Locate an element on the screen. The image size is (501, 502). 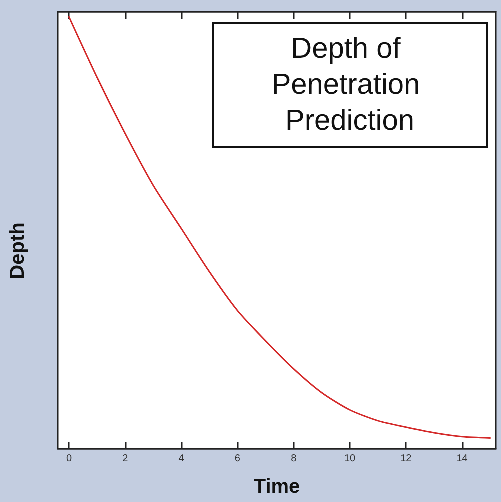
x-axis-title: Time is located at coordinates (277, 487).